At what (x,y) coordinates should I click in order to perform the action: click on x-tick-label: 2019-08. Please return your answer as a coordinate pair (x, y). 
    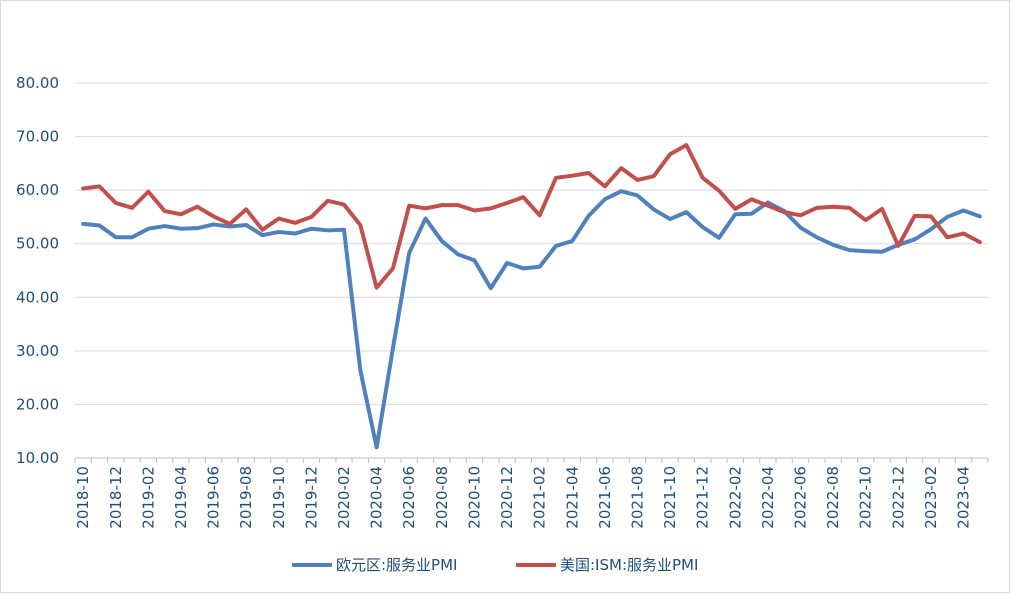
    Looking at the image, I should click on (246, 497).